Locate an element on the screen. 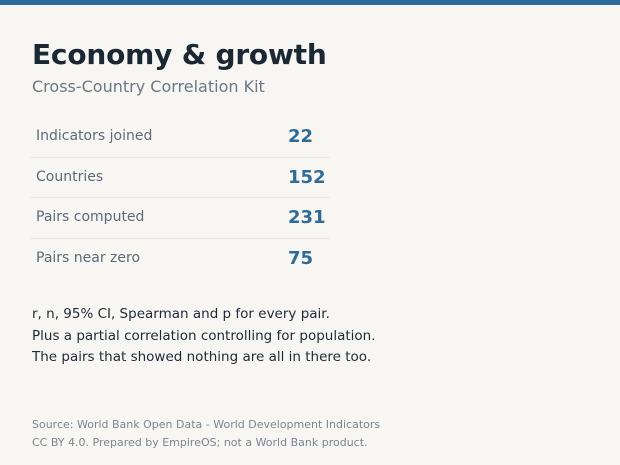  stat-value: 231 is located at coordinates (307, 217).